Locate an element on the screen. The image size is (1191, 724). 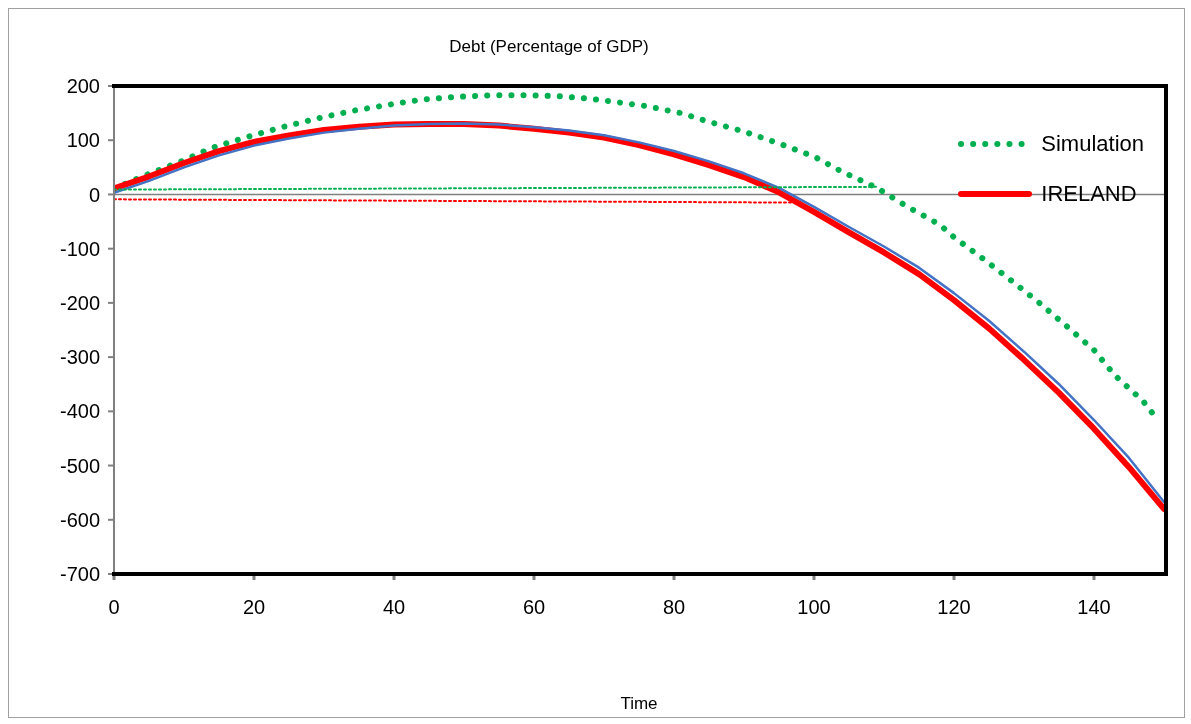
y-tick-label: -100 is located at coordinates (79, 248).